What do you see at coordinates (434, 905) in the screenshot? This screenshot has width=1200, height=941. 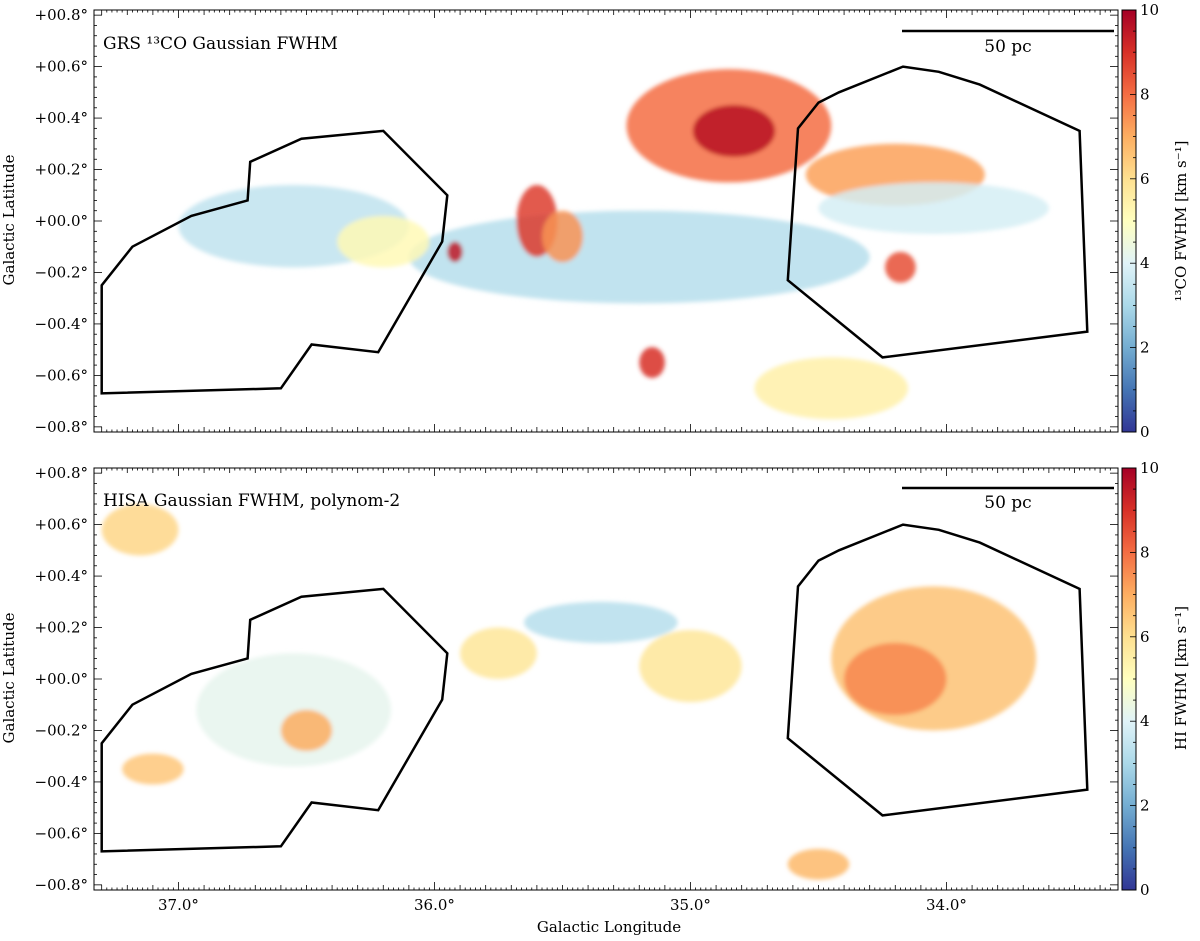 I see `x-tick-label: 36.0°` at bounding box center [434, 905].